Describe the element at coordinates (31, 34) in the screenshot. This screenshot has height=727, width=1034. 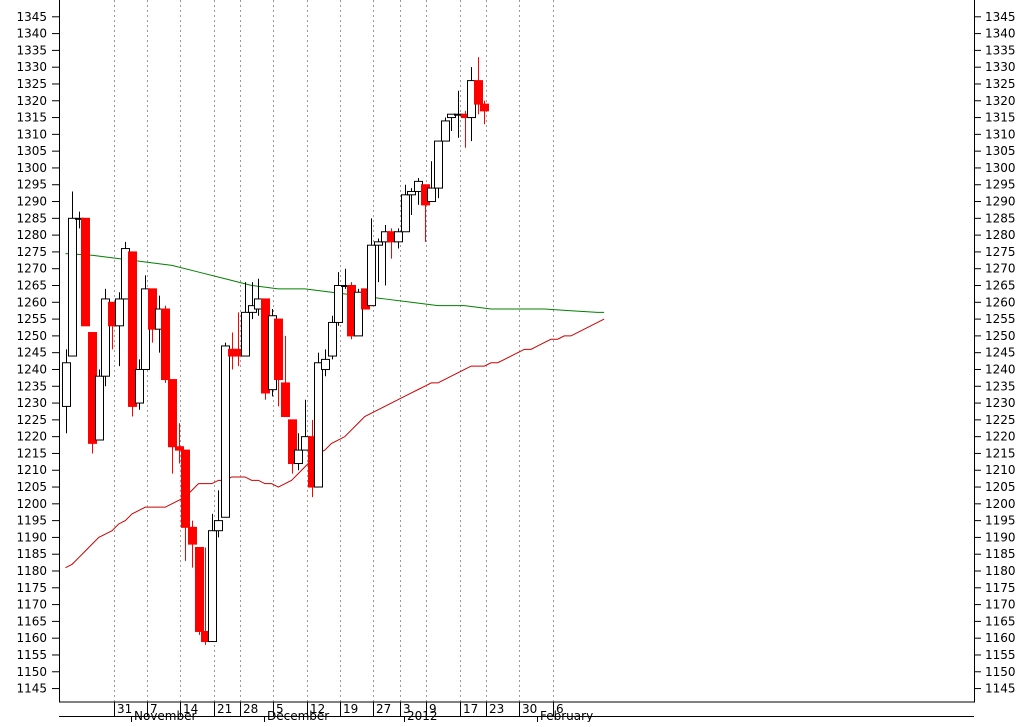
I see `y-tick-label-left: 1340` at that location.